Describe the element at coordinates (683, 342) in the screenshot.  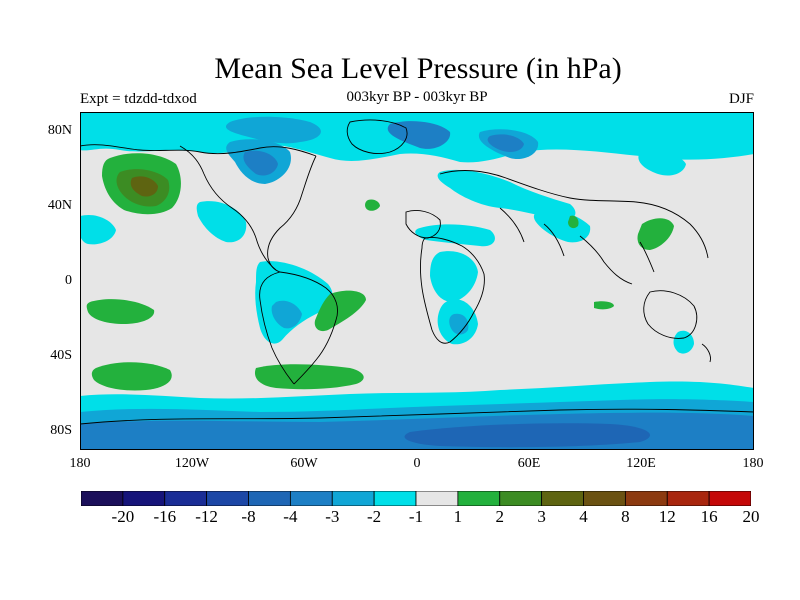
I see `tasman-cyan` at that location.